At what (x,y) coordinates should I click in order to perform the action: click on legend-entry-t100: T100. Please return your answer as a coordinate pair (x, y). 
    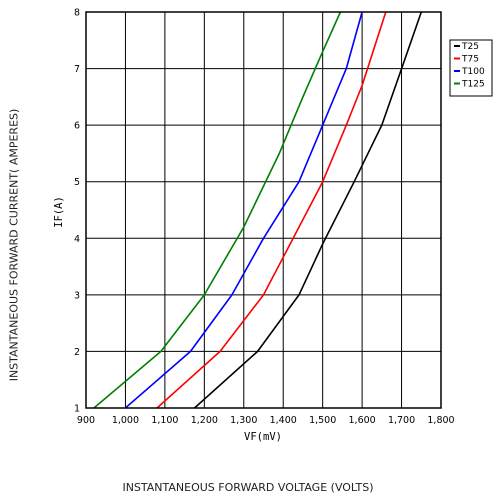
    Looking at the image, I should click on (473, 72).